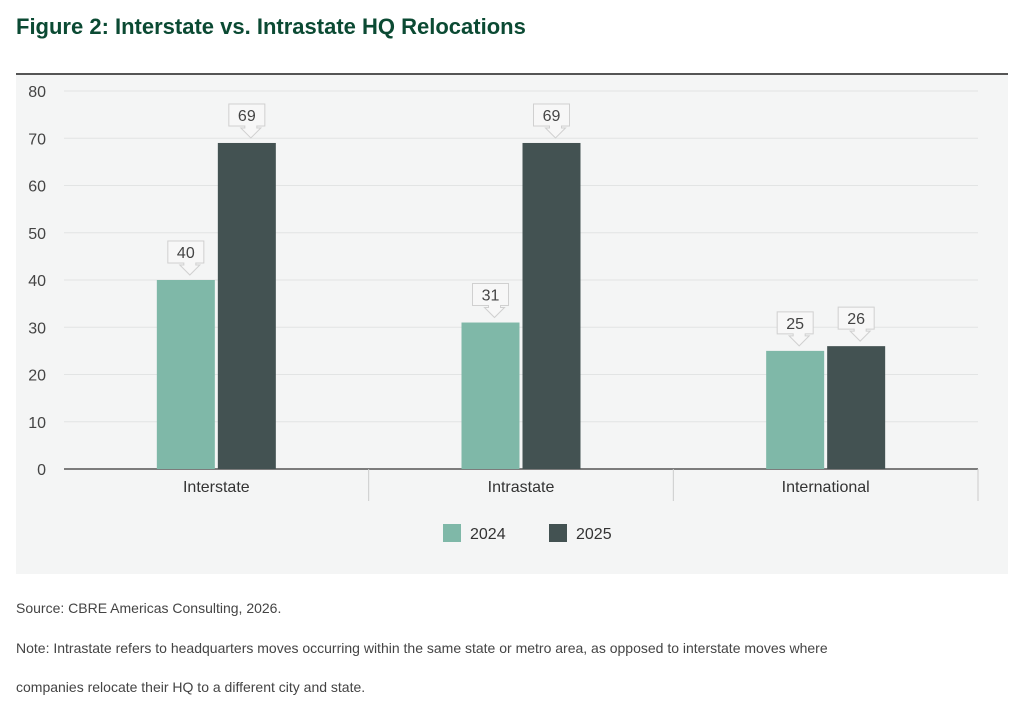  What do you see at coordinates (37, 281) in the screenshot?
I see `y-tick-label: 40` at bounding box center [37, 281].